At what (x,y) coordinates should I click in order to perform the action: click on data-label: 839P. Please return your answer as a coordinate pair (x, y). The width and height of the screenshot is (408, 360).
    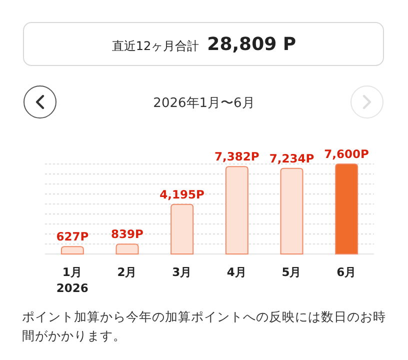
    Looking at the image, I should click on (127, 234).